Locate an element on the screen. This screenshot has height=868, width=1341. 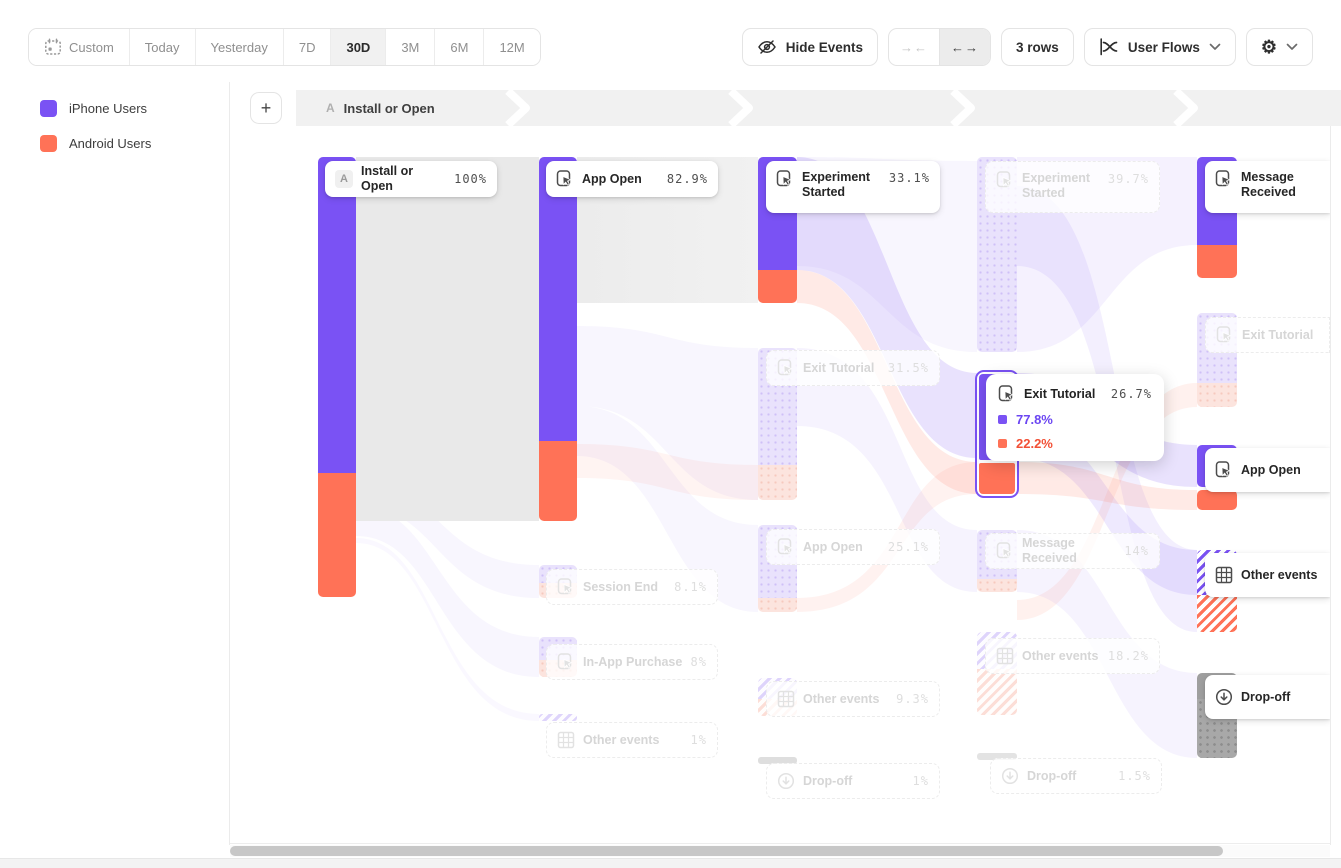
legend-item-iphone-users: iPhone Users is located at coordinates (93, 108).